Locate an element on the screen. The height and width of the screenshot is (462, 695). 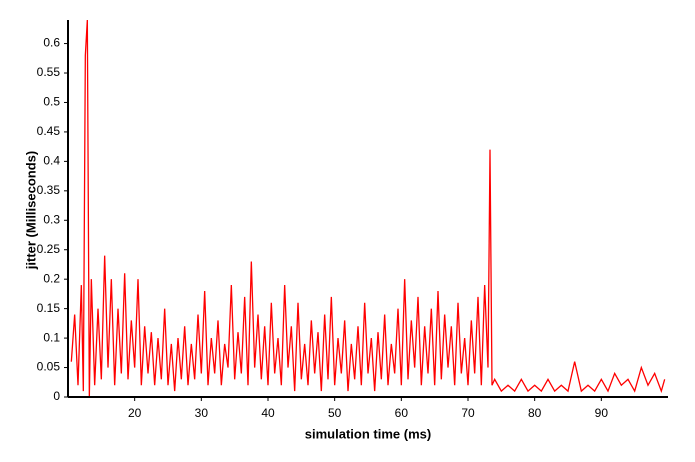
x-tick-label: 20 is located at coordinates (135, 413).